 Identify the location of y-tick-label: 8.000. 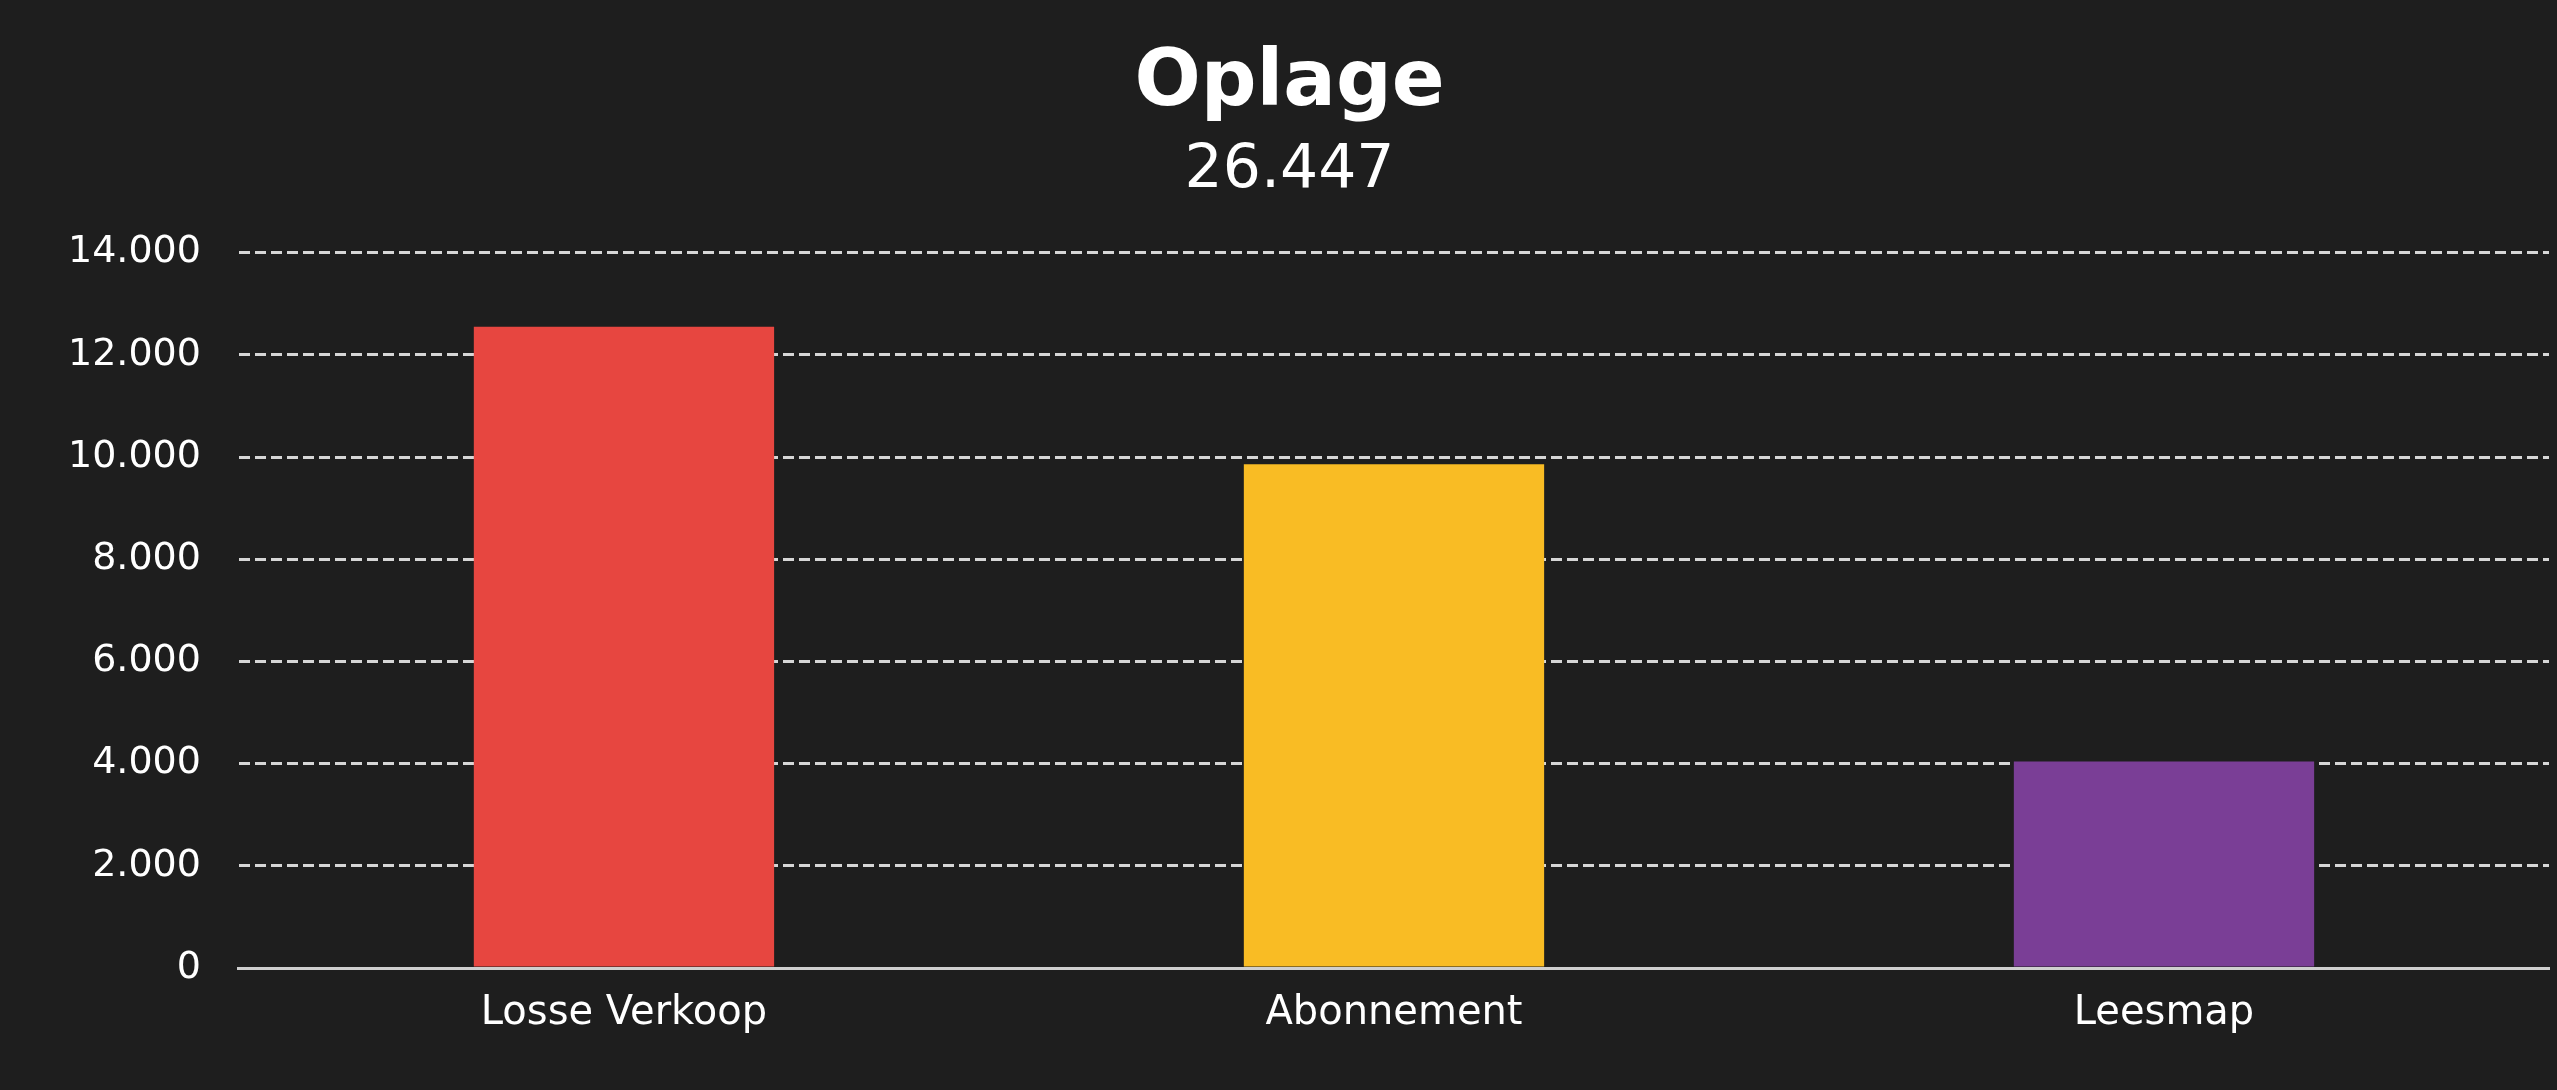
(146, 556).